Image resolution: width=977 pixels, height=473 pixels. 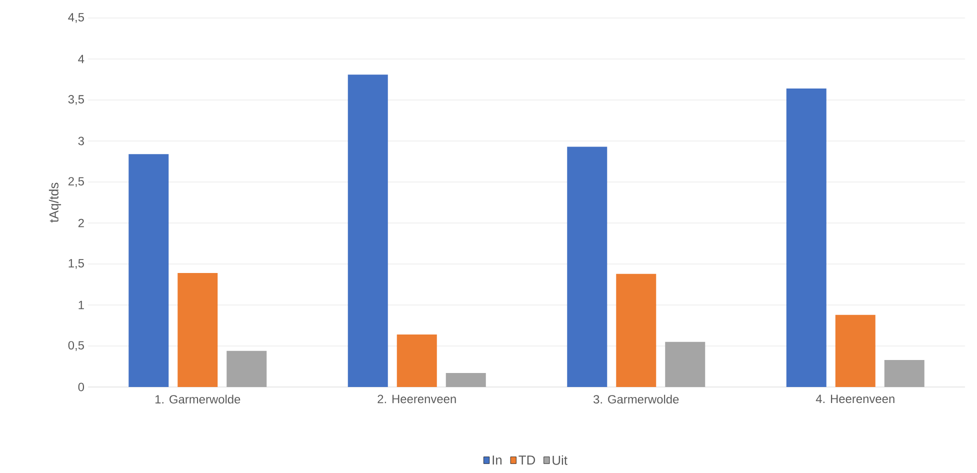 I want to click on y-tick-label: 0,5, so click(x=76, y=346).